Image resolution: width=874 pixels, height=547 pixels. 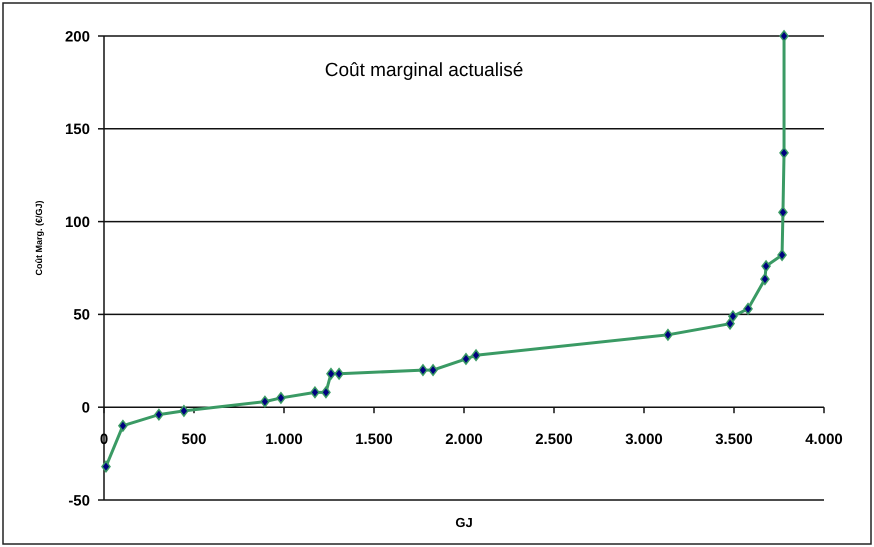 What do you see at coordinates (464, 439) in the screenshot?
I see `x-tick-label: 2.000` at bounding box center [464, 439].